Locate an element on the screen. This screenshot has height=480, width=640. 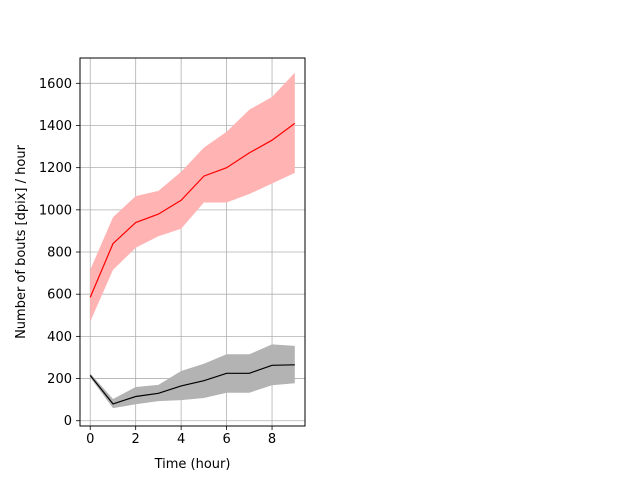
series-2-band is located at coordinates (192, 376).